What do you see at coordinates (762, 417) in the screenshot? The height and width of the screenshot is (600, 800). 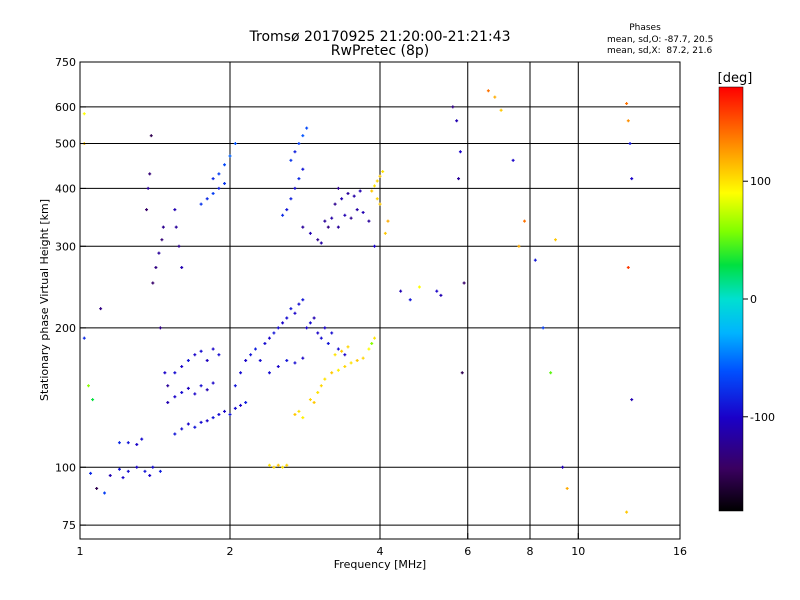 I see `colorbar-tick-label-2: -100` at bounding box center [762, 417].